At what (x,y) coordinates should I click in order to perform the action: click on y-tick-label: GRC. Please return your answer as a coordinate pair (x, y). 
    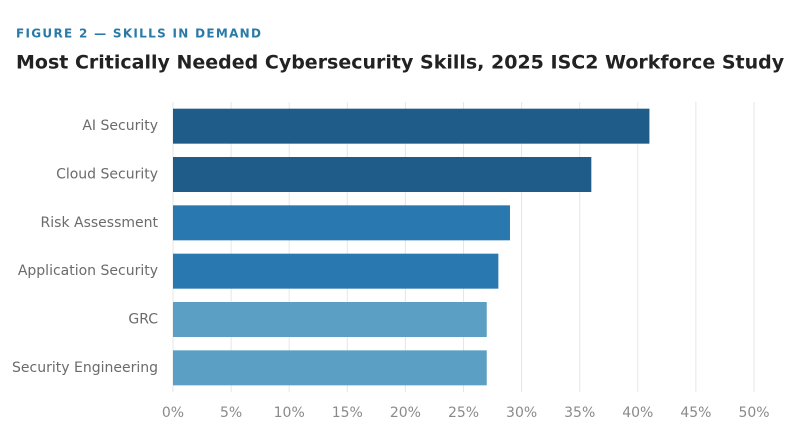
    Looking at the image, I should click on (143, 320).